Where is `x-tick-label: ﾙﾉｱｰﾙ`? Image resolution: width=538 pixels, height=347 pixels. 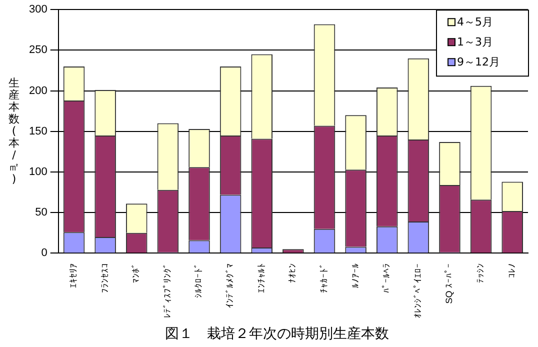
x-tick-label: ﾙﾉｱｰﾙ is located at coordinates (355, 275).